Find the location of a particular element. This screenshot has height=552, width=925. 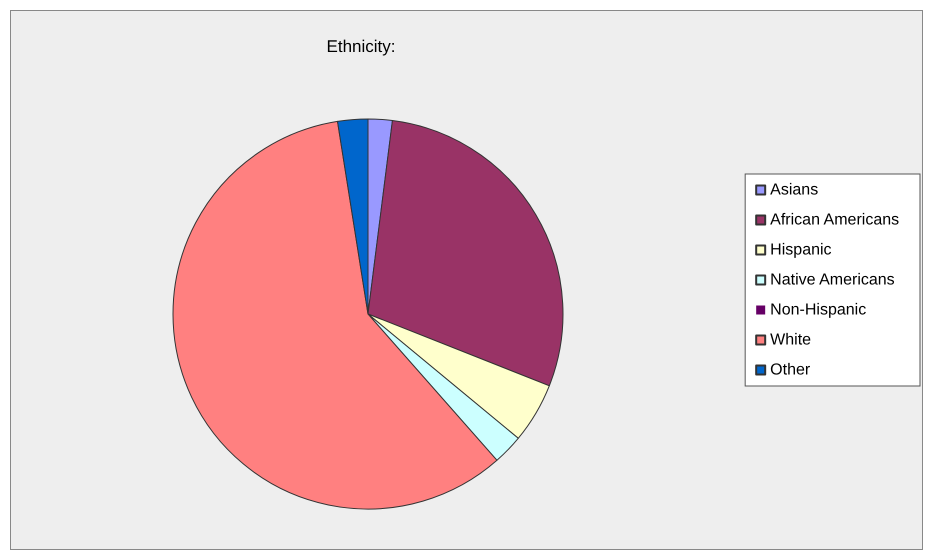

legend-label: Hispanic is located at coordinates (801, 250).